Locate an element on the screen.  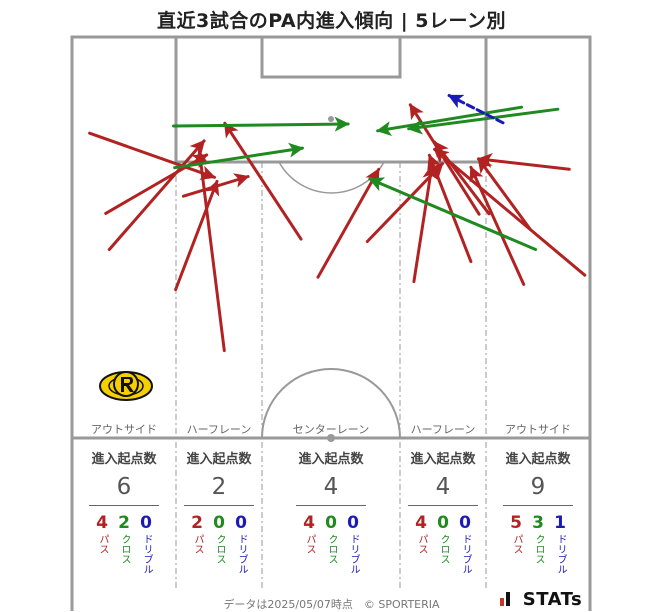
stats-logo-text: STATs is located at coordinates (552, 599).